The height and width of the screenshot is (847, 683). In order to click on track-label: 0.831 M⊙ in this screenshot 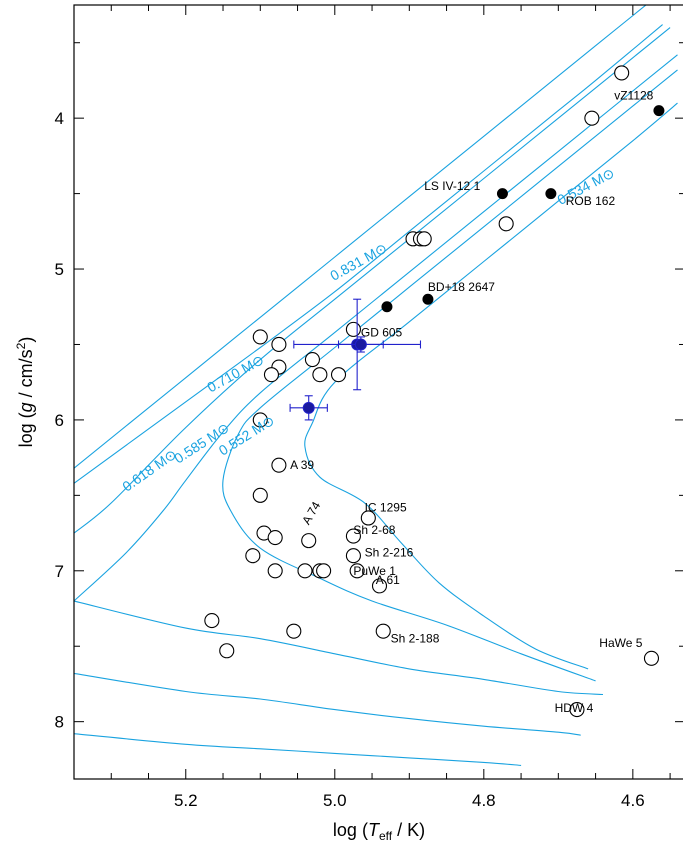, I will do `click(358, 262)`.